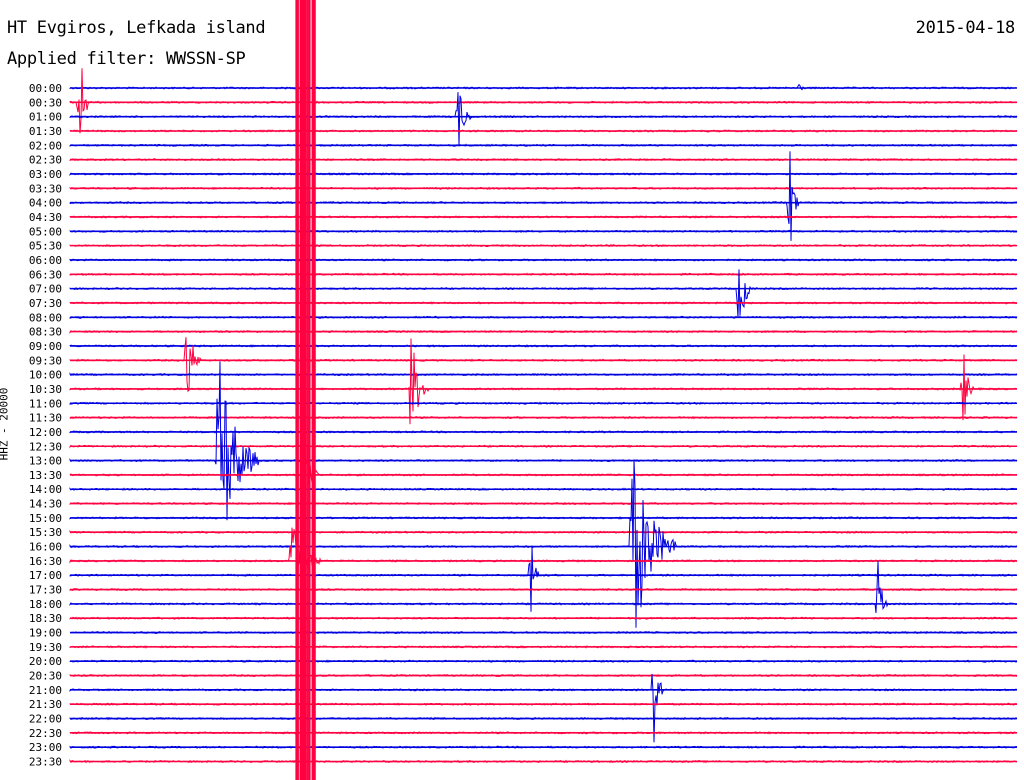 The height and width of the screenshot is (780, 1024). I want to click on tick-label: 05:00, so click(45, 231).